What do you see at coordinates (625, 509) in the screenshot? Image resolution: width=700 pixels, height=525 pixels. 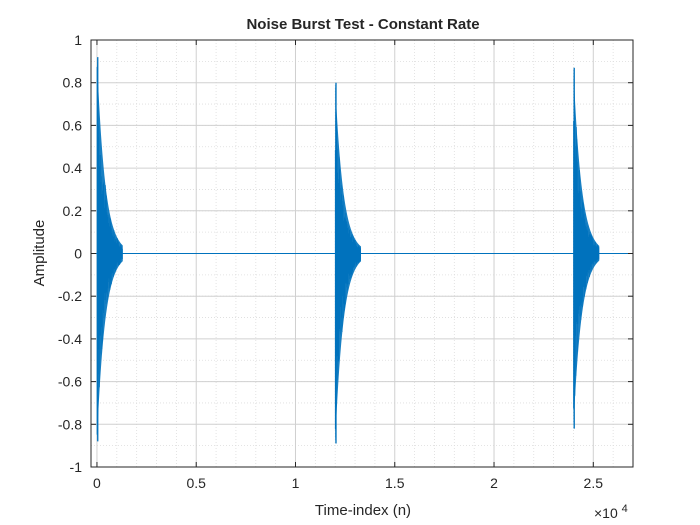 I see `x-axis-multiplier-exponent: 4` at bounding box center [625, 509].